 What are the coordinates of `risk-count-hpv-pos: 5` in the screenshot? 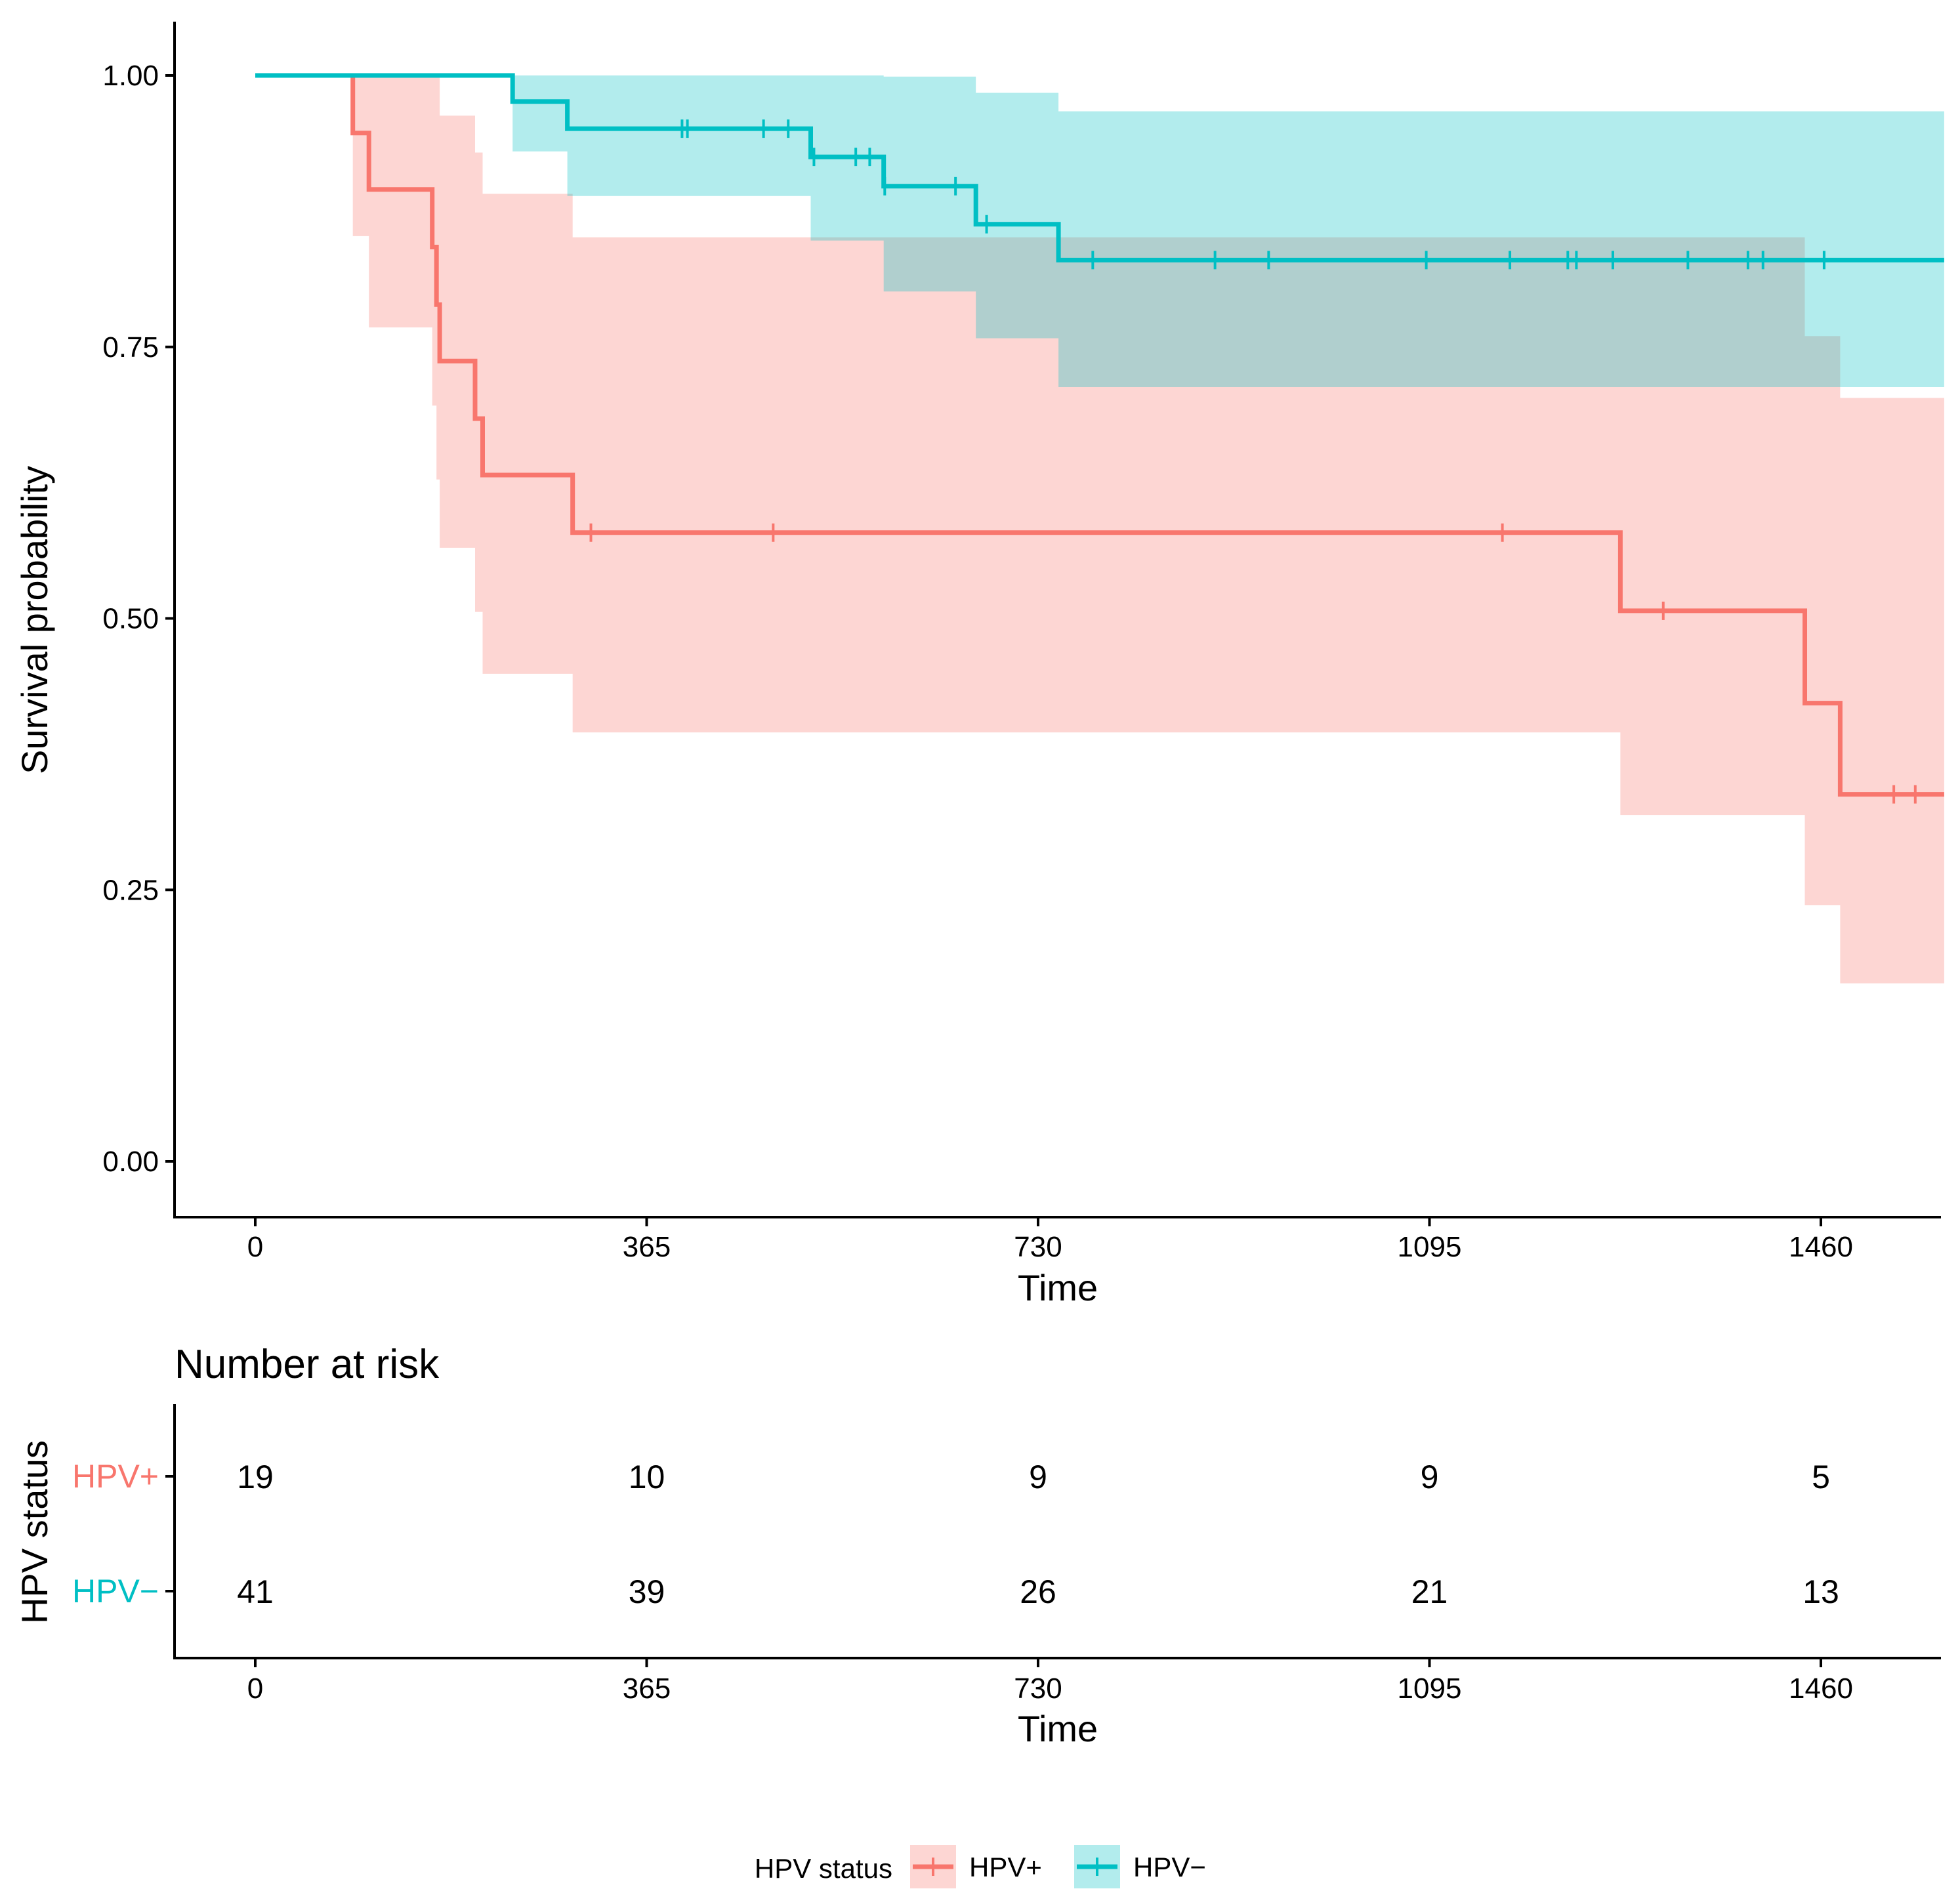 It's located at (1821, 1477).